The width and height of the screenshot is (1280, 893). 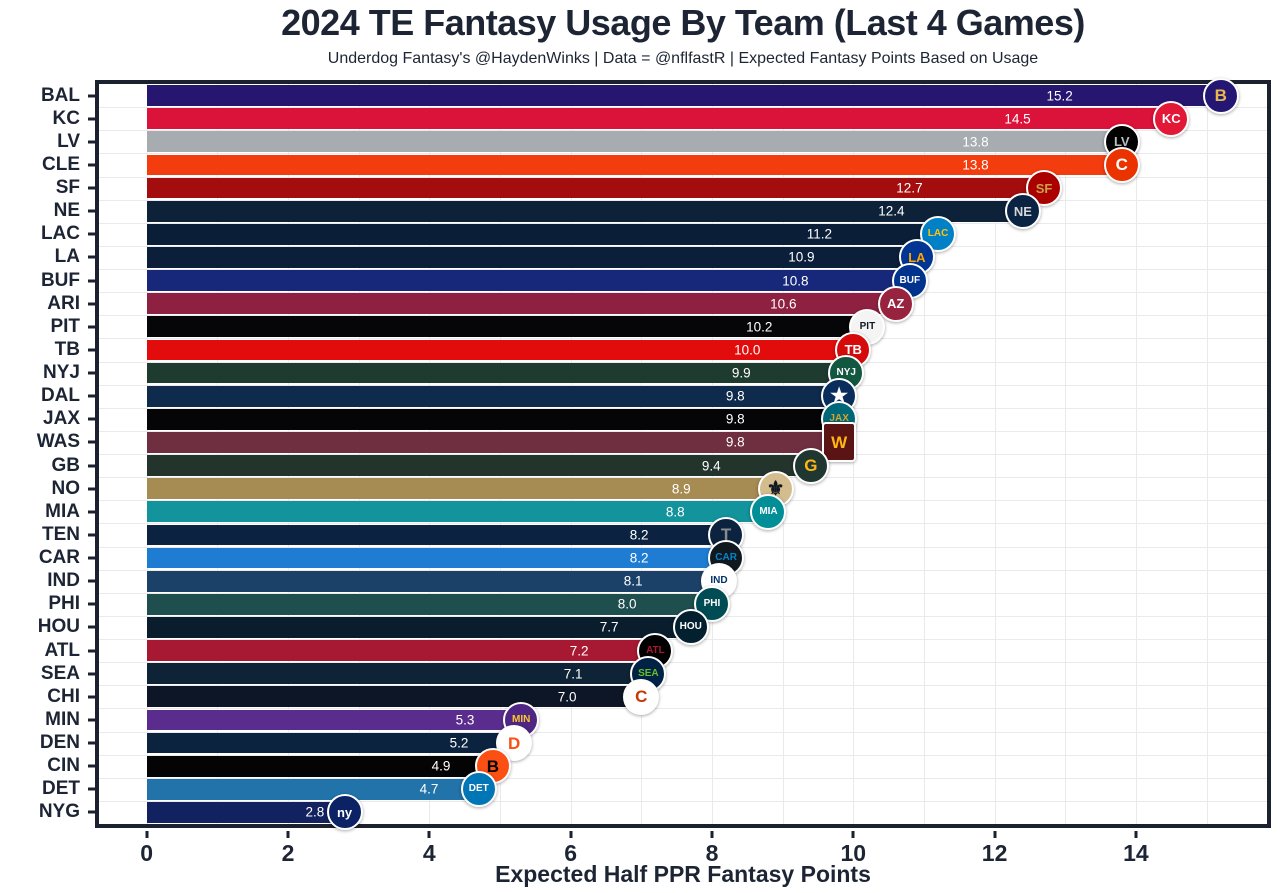 I want to click on bar-row: 9.9 NYJ, so click(x=683, y=373).